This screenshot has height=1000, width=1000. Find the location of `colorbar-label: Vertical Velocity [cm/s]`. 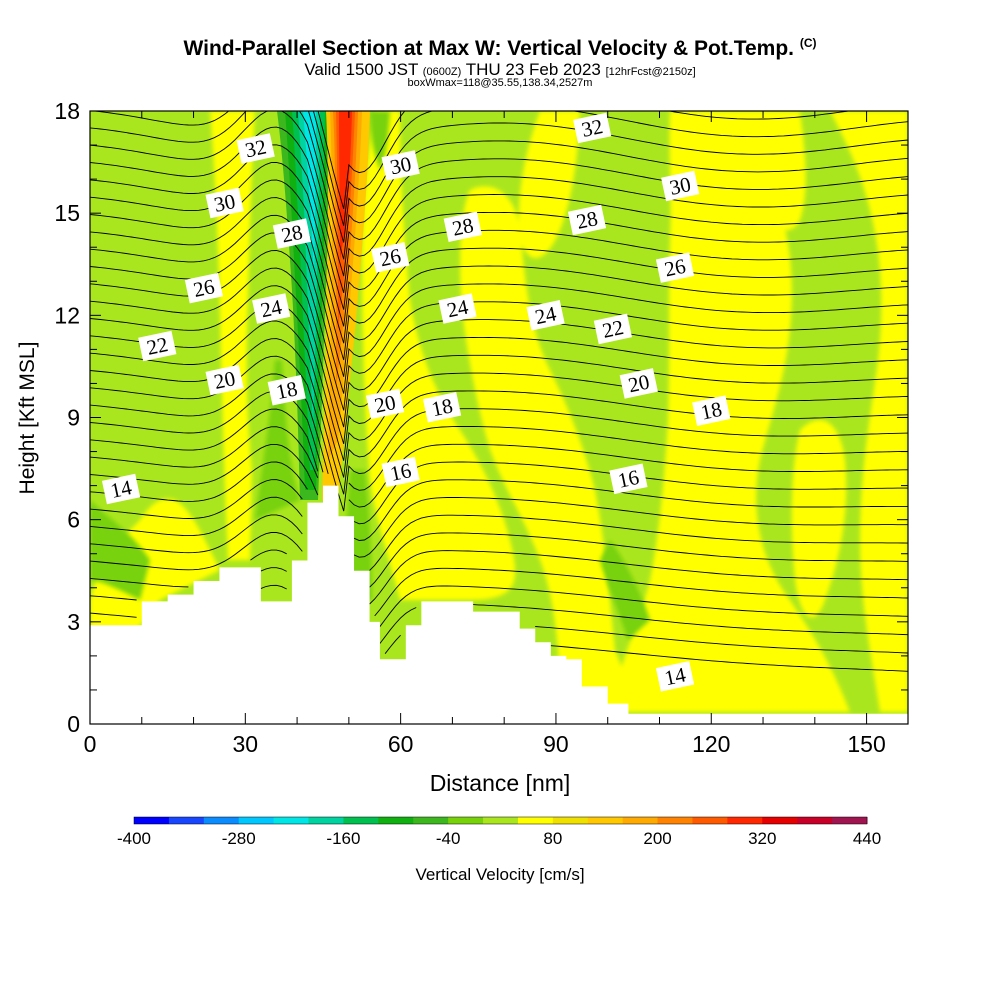

colorbar-label: Vertical Velocity [cm/s] is located at coordinates (499, 874).